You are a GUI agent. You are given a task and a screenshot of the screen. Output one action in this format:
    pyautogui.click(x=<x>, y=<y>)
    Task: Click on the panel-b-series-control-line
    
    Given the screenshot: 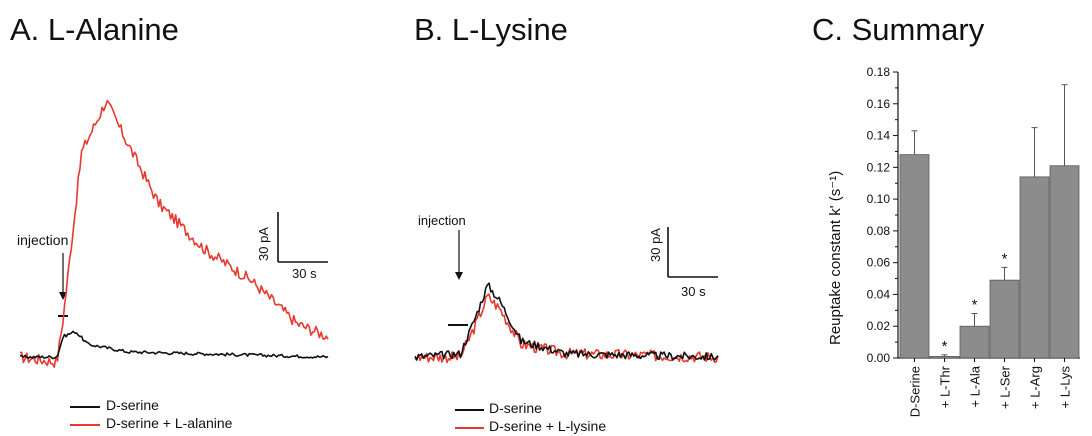 What is the action you would take?
    pyautogui.click(x=566, y=321)
    